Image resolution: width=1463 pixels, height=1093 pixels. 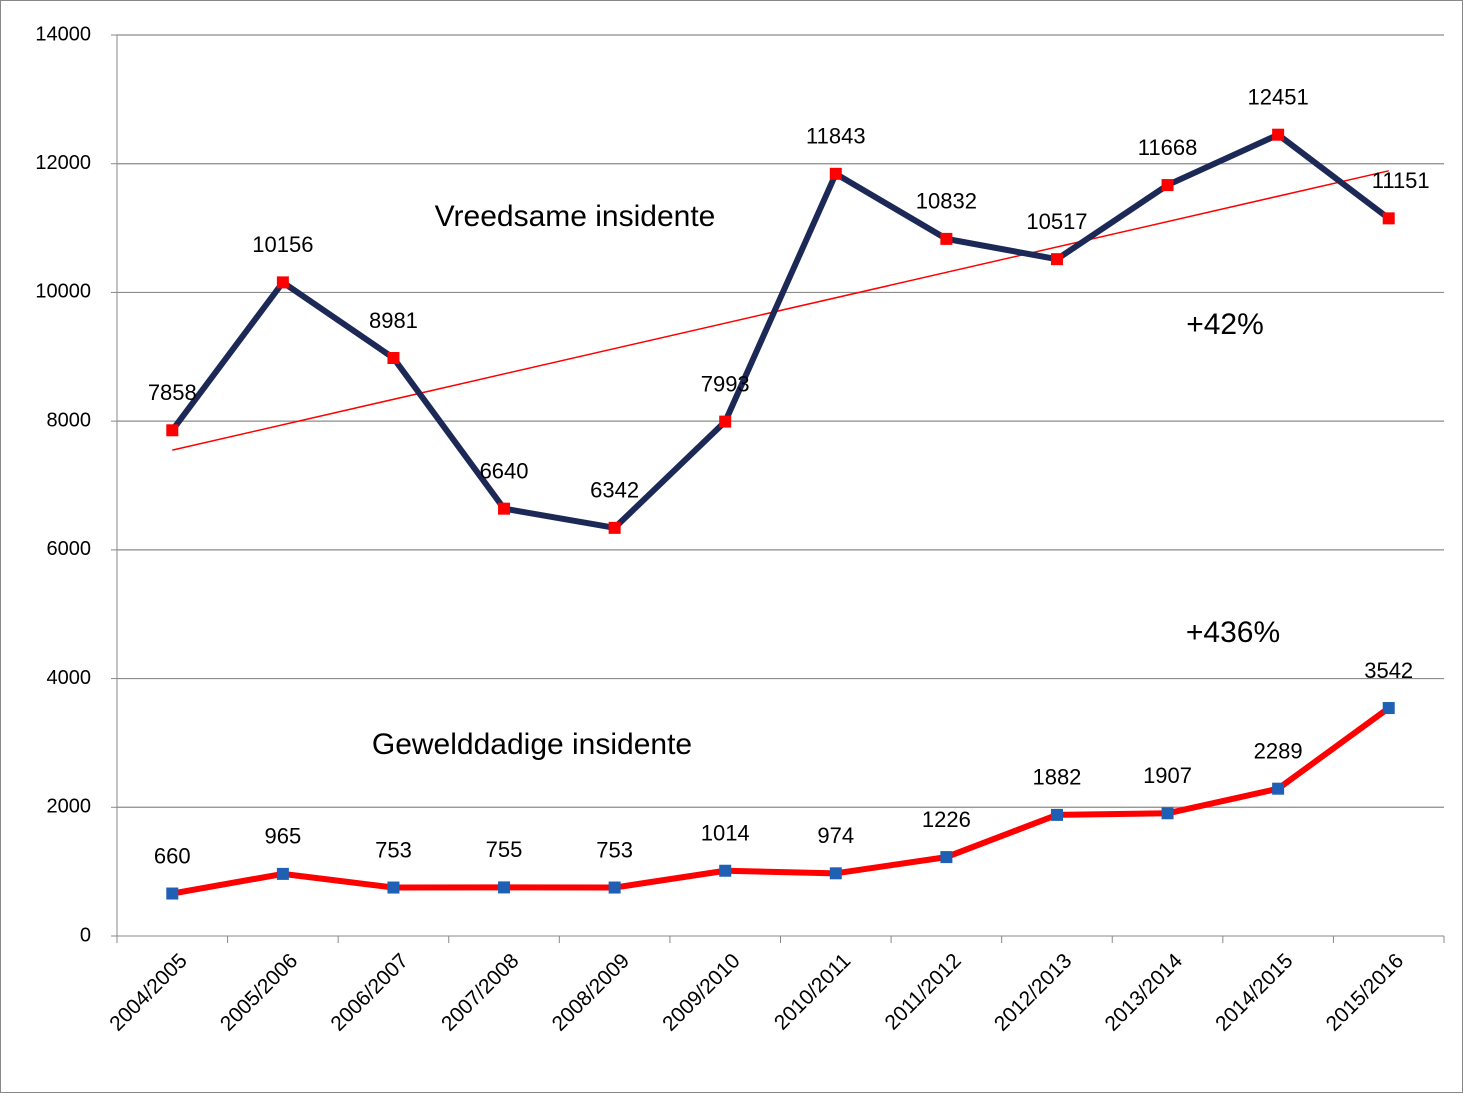 I want to click on y-tick-label: 2000, so click(x=69, y=807).